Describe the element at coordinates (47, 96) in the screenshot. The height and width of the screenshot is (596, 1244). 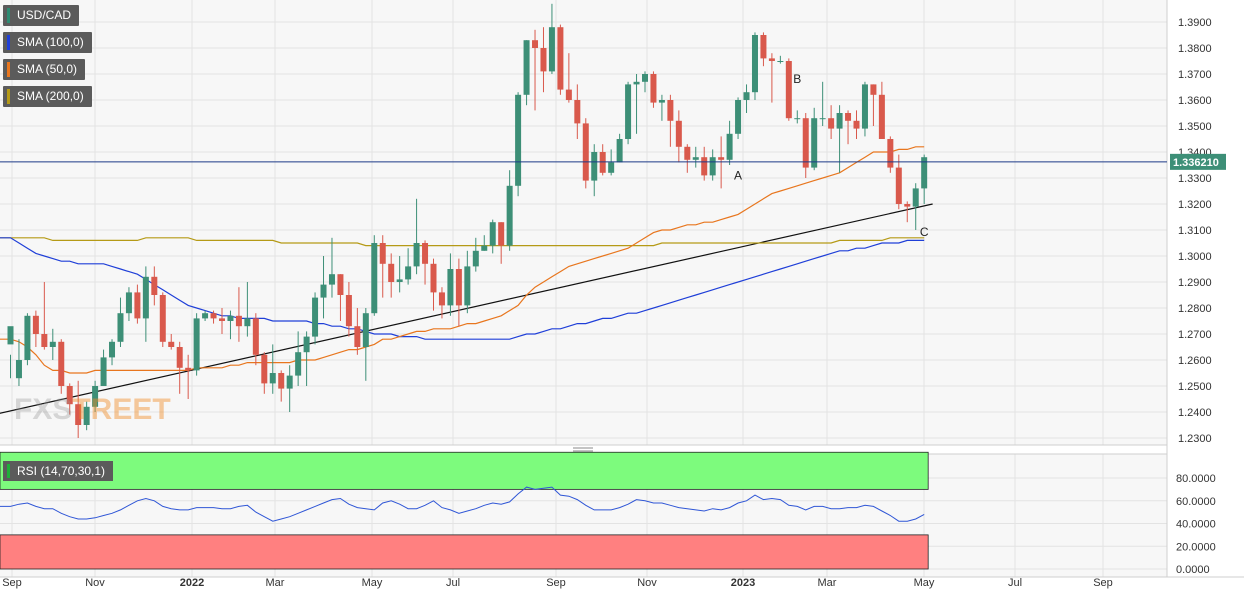
I see `legend-sma200: SMA (200,0)` at that location.